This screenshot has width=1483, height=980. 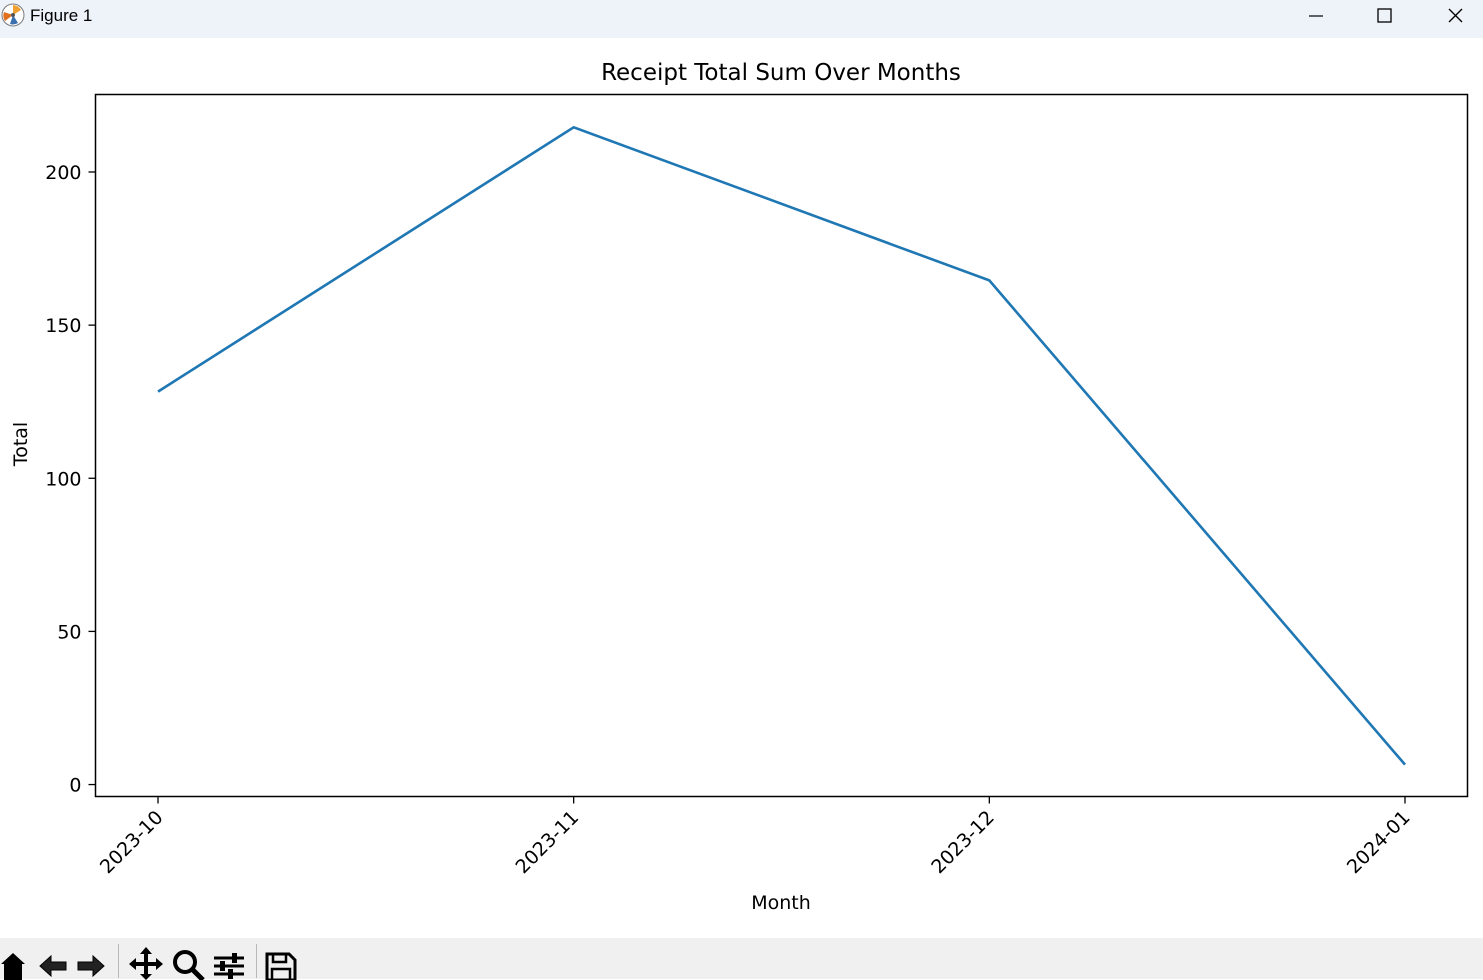 What do you see at coordinates (63, 173) in the screenshot?
I see `y-tick-label: 200` at bounding box center [63, 173].